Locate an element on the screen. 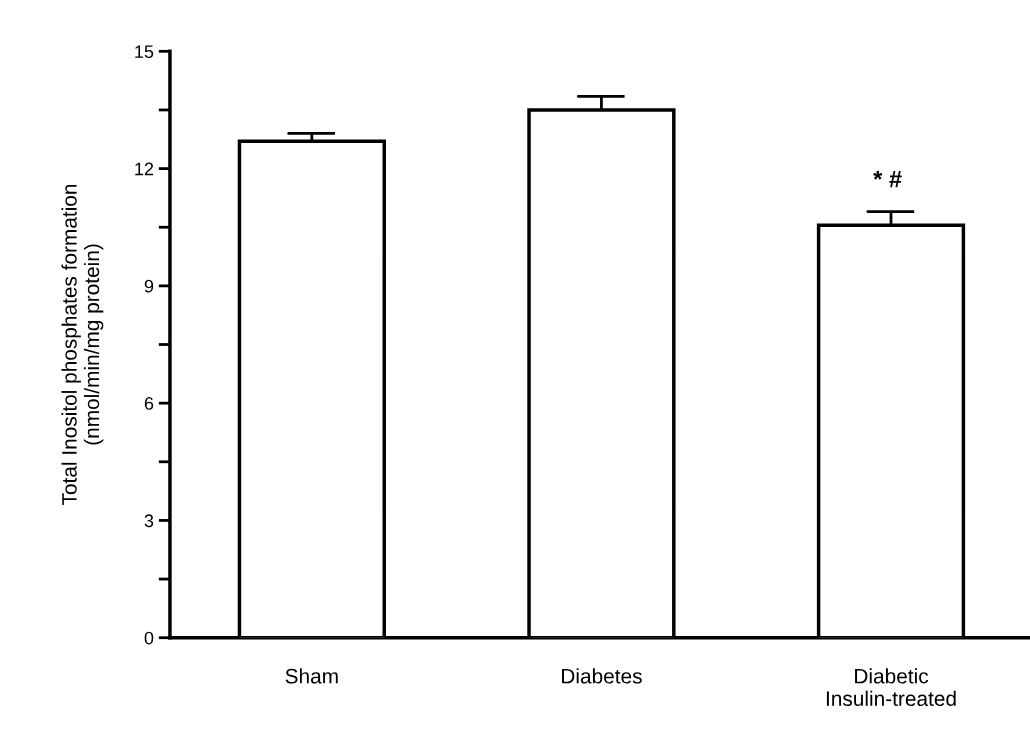 The height and width of the screenshot is (733, 1030). x-tick-label: Sham is located at coordinates (311, 676).